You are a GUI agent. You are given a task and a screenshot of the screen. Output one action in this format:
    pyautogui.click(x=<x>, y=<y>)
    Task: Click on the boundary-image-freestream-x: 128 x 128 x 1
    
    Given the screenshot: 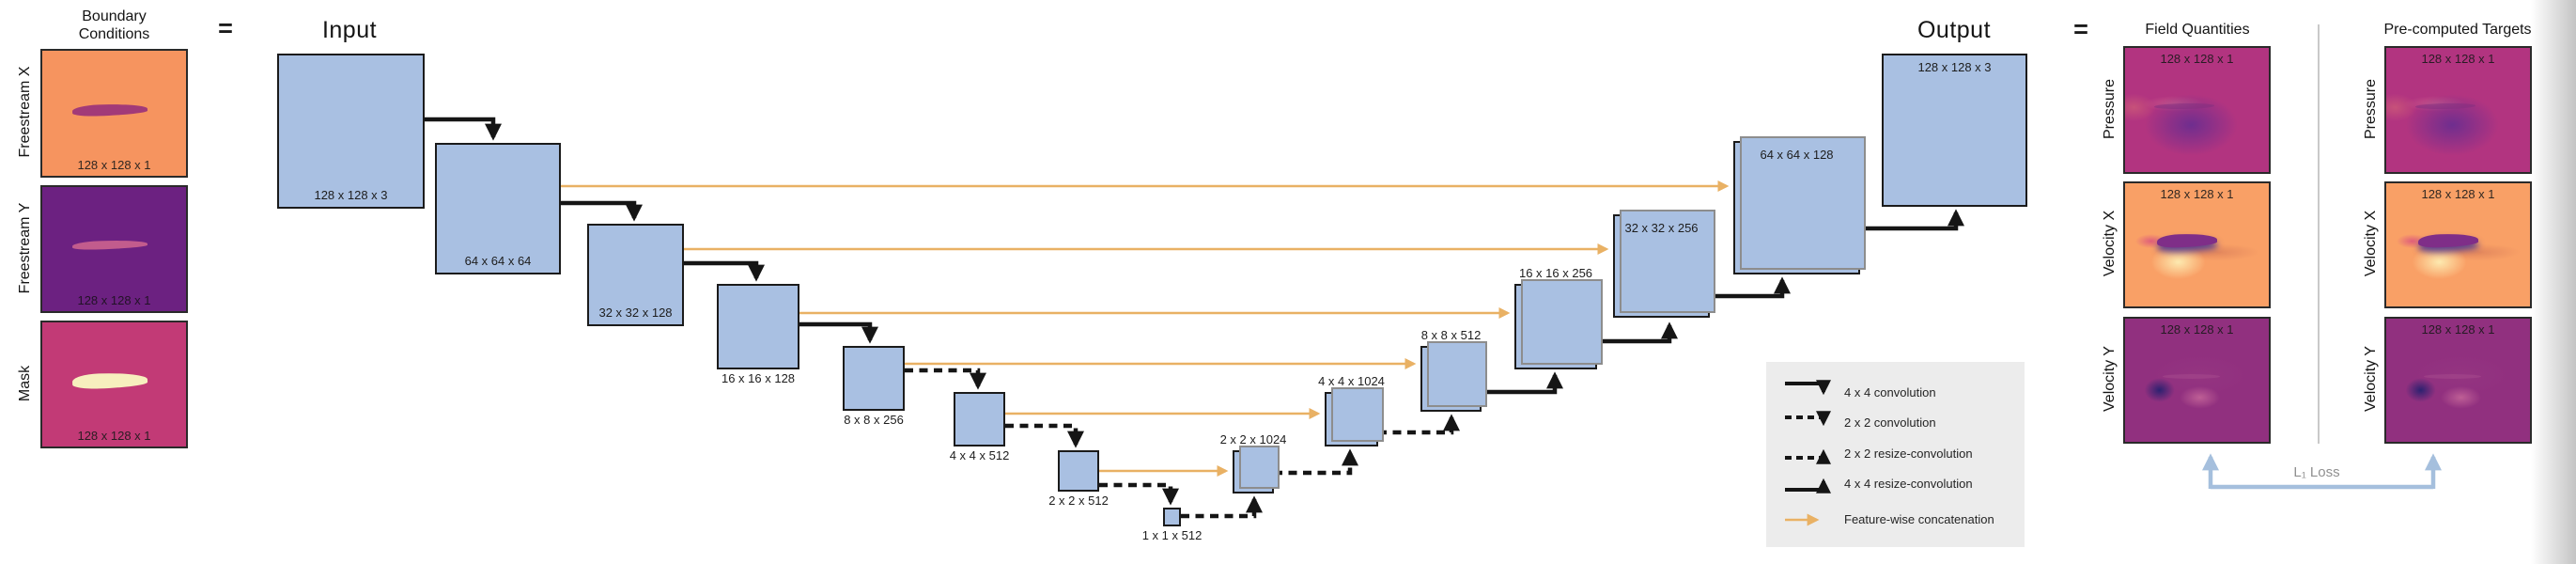 What is the action you would take?
    pyautogui.click(x=114, y=113)
    